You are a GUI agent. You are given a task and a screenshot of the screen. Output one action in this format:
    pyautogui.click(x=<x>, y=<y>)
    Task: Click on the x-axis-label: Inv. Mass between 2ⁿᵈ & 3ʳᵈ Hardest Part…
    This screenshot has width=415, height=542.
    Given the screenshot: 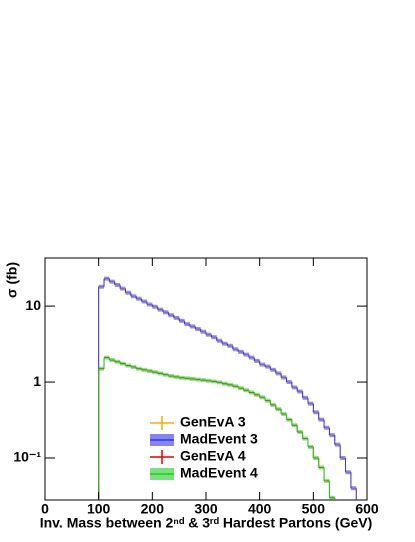 What is the action you would take?
    pyautogui.click(x=206, y=523)
    